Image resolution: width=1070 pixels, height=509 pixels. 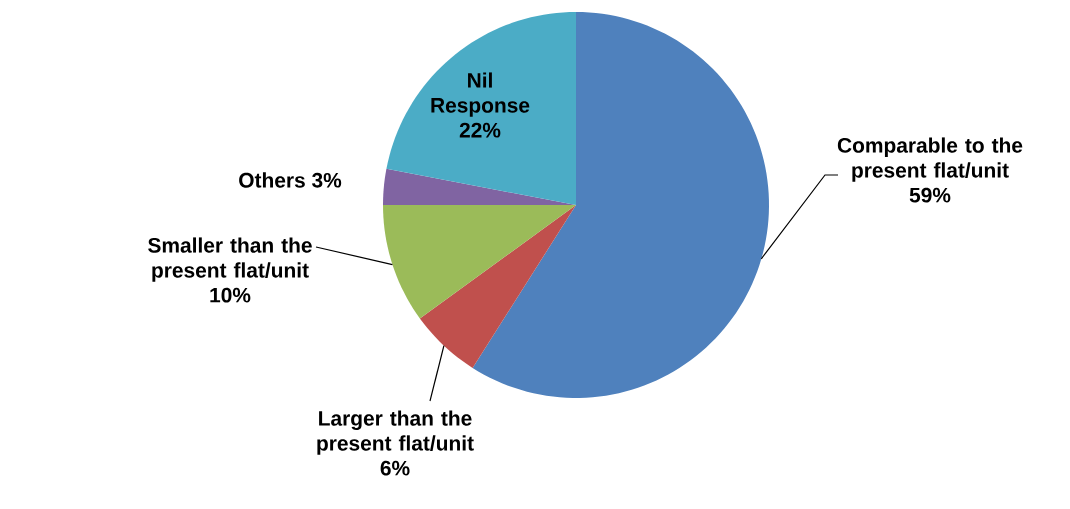 What do you see at coordinates (930, 195) in the screenshot?
I see `data-label: 59%` at bounding box center [930, 195].